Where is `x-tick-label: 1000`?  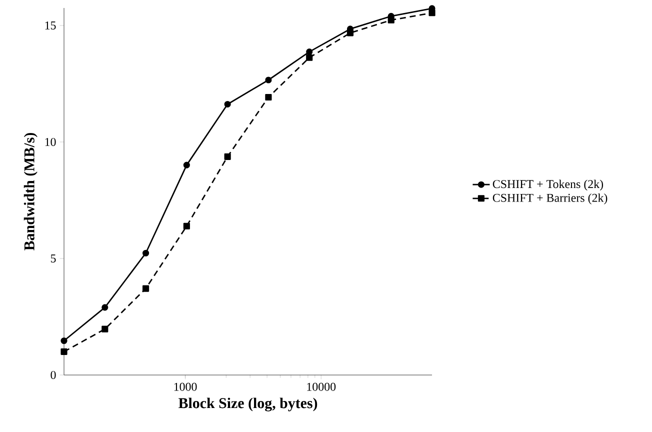 x-tick-label: 1000 is located at coordinates (185, 386).